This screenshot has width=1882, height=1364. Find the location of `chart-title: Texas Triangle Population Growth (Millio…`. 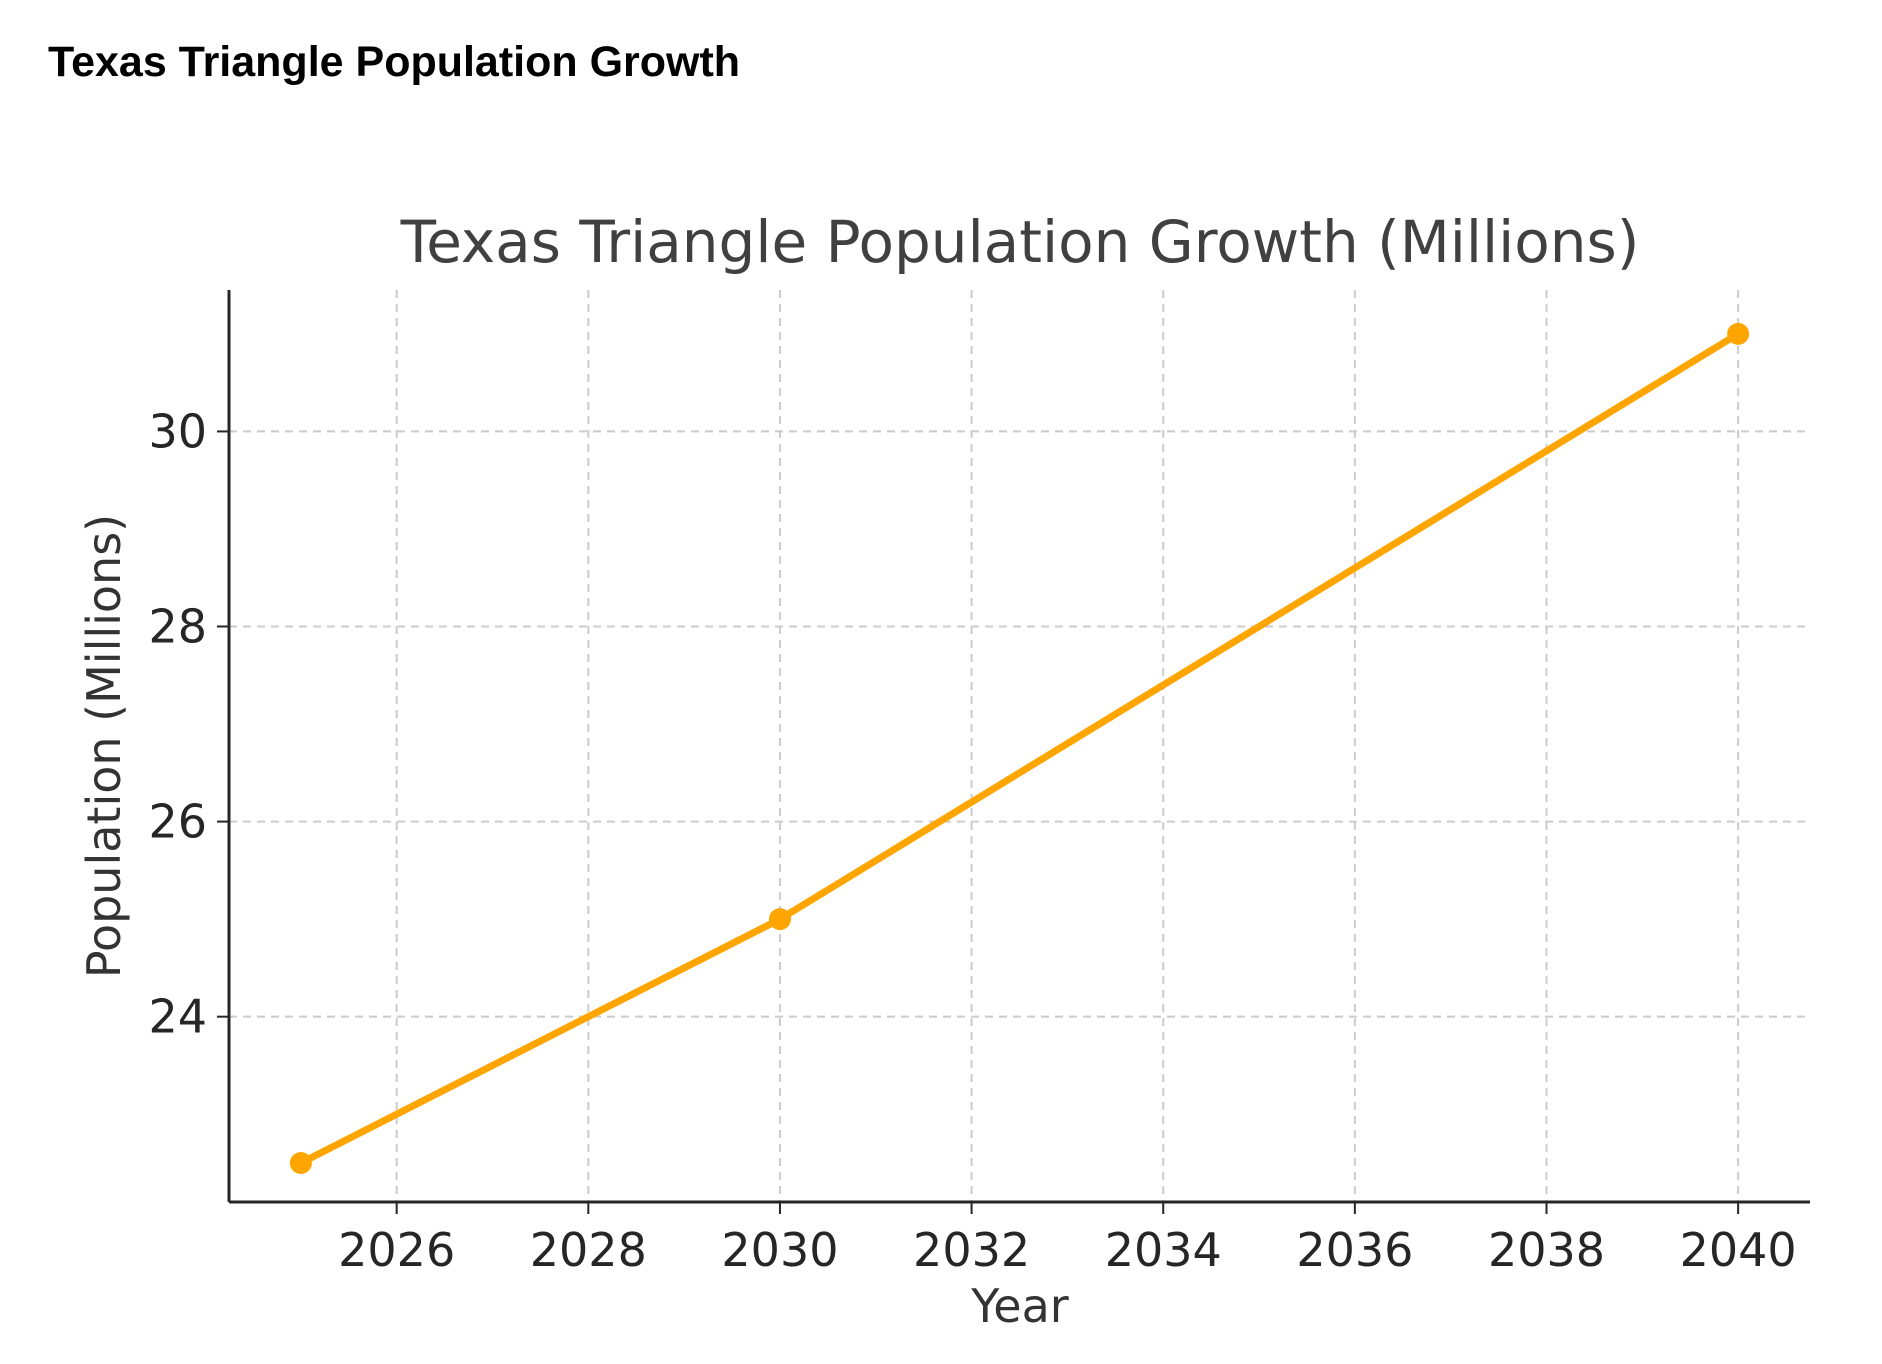

chart-title: Texas Triangle Population Growth (Millio… is located at coordinates (1020, 242).